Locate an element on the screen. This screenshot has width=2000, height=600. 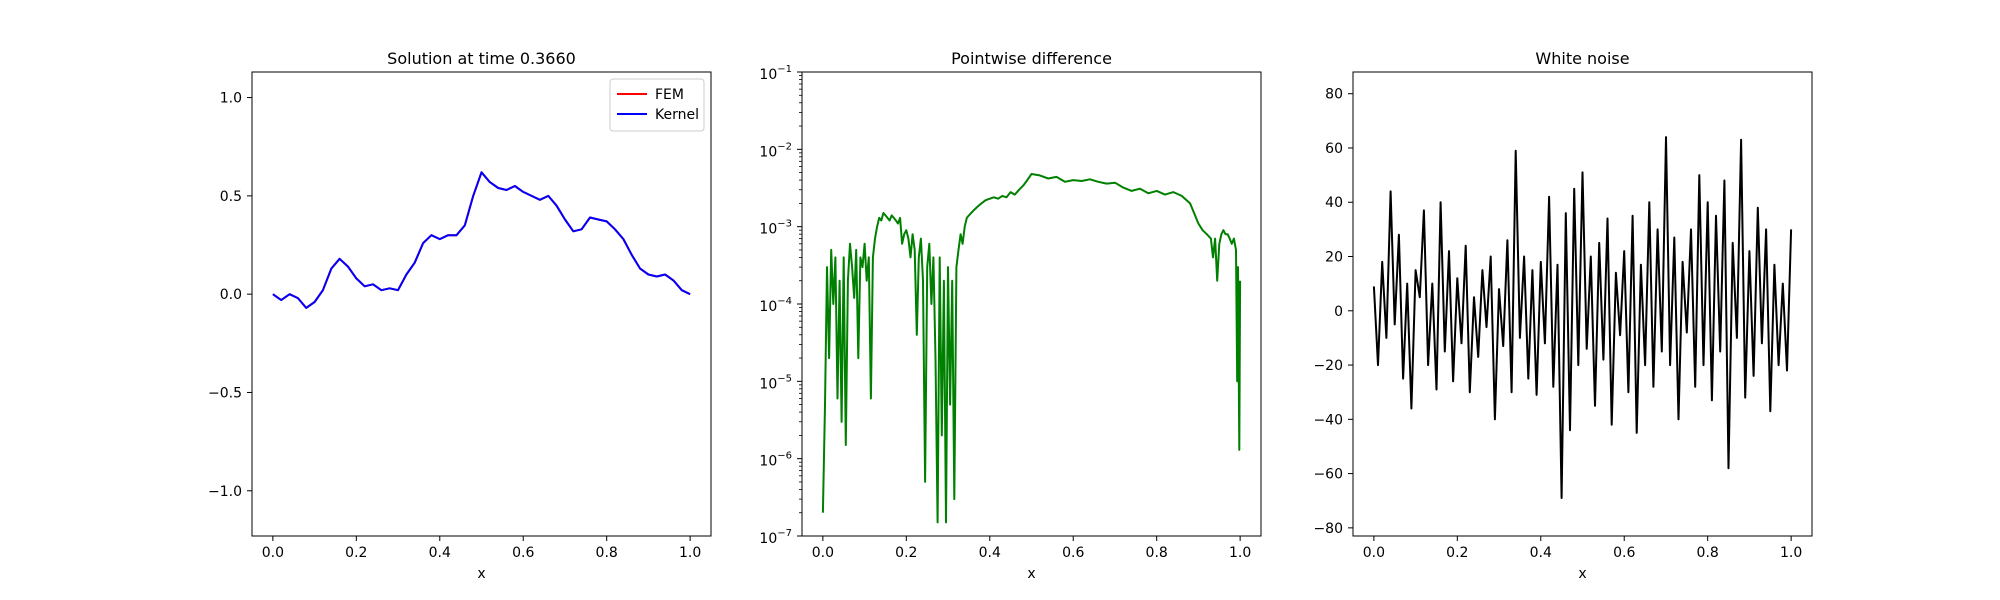
legend: FEM Kernel is located at coordinates (657, 105).